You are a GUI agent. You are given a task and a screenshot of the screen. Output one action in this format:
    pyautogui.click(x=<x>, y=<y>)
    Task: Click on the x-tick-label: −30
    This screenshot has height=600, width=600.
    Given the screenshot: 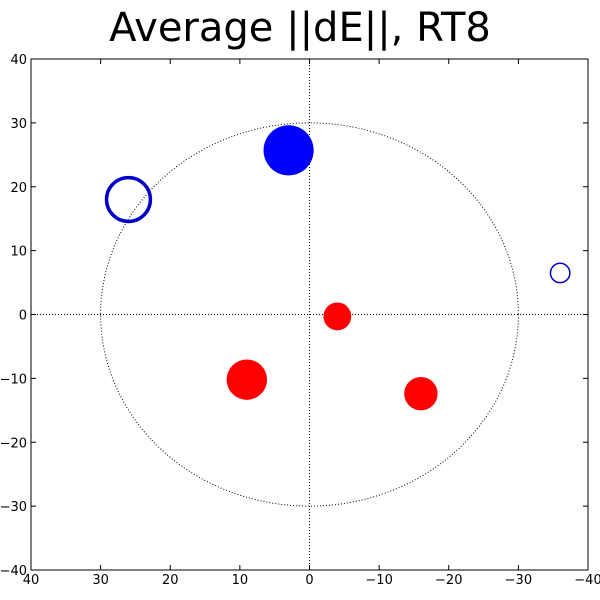 What is the action you would take?
    pyautogui.click(x=518, y=580)
    